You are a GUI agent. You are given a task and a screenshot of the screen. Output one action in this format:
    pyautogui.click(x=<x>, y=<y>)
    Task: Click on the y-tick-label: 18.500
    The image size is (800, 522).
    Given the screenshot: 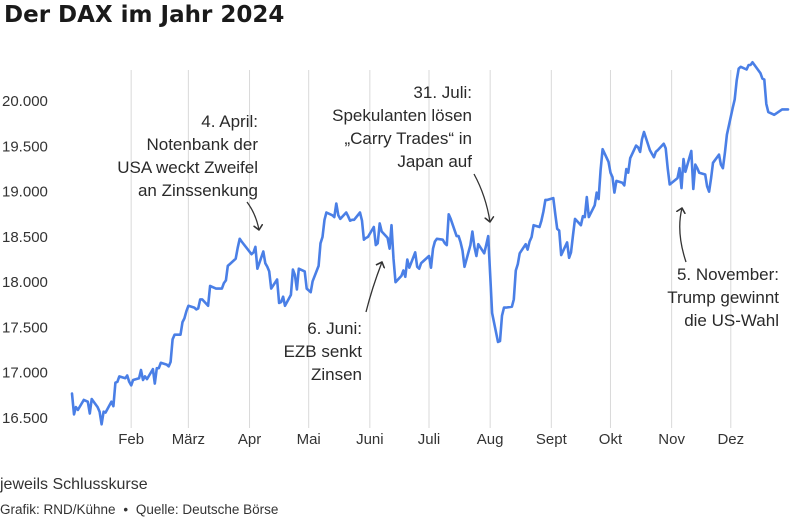 What is the action you would take?
    pyautogui.click(x=25, y=237)
    